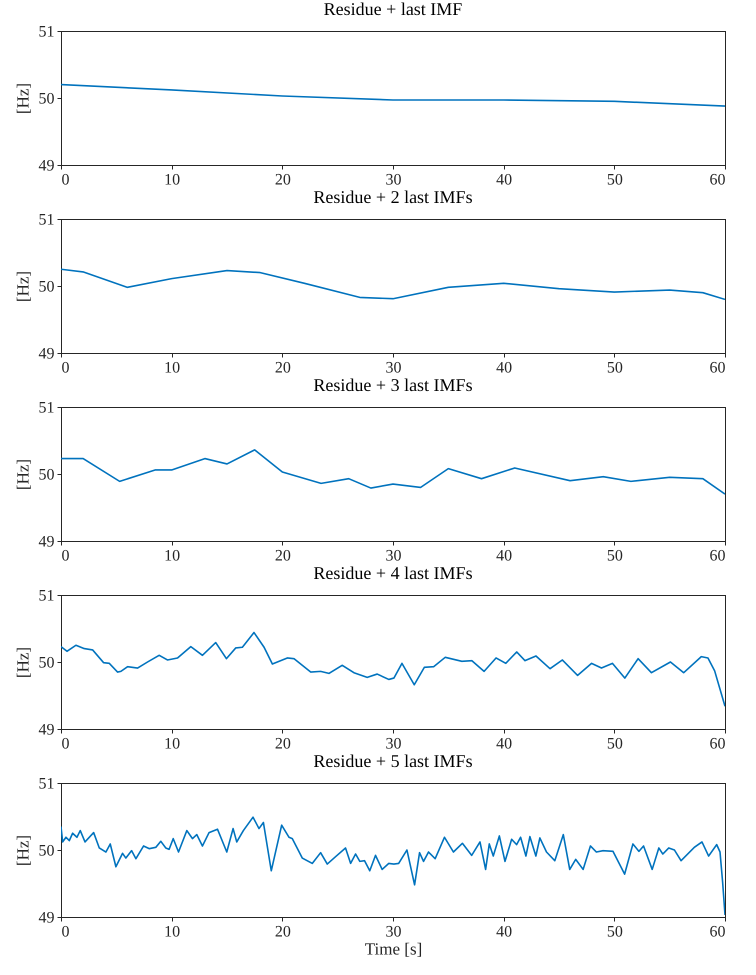 The width and height of the screenshot is (756, 975). I want to click on chart-title: Residue + 5 last IMFs, so click(393, 761).